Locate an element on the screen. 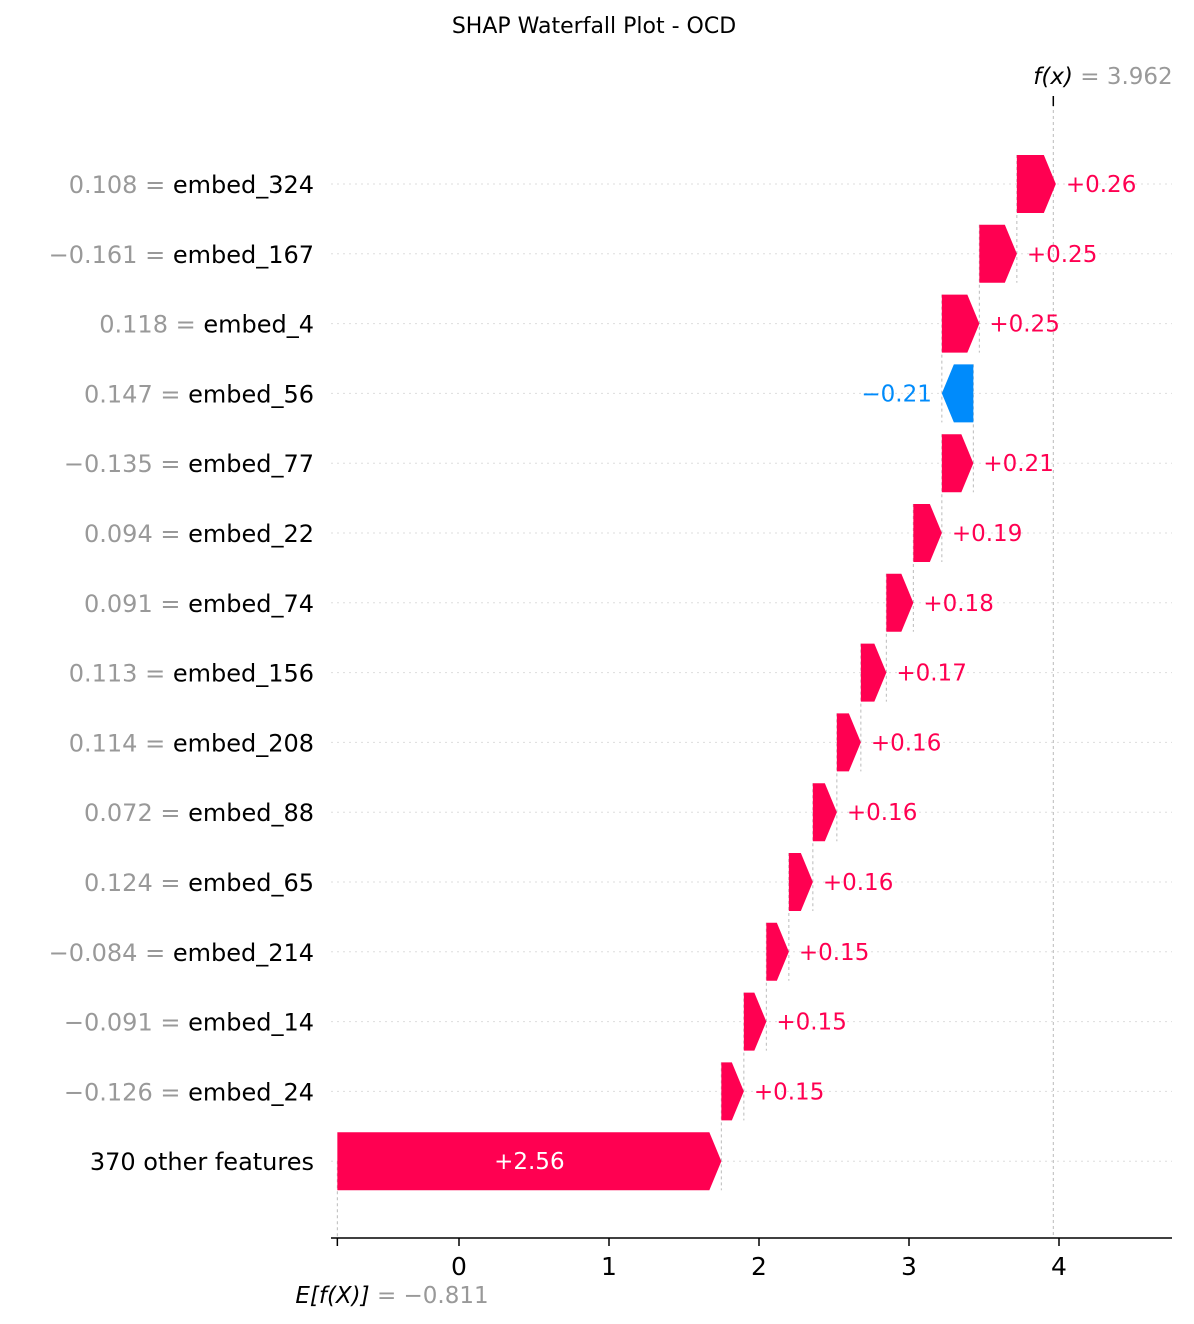 Image resolution: width=1194 pixels, height=1324 pixels. feature-label: 0.113 = embed_156 is located at coordinates (191, 674).